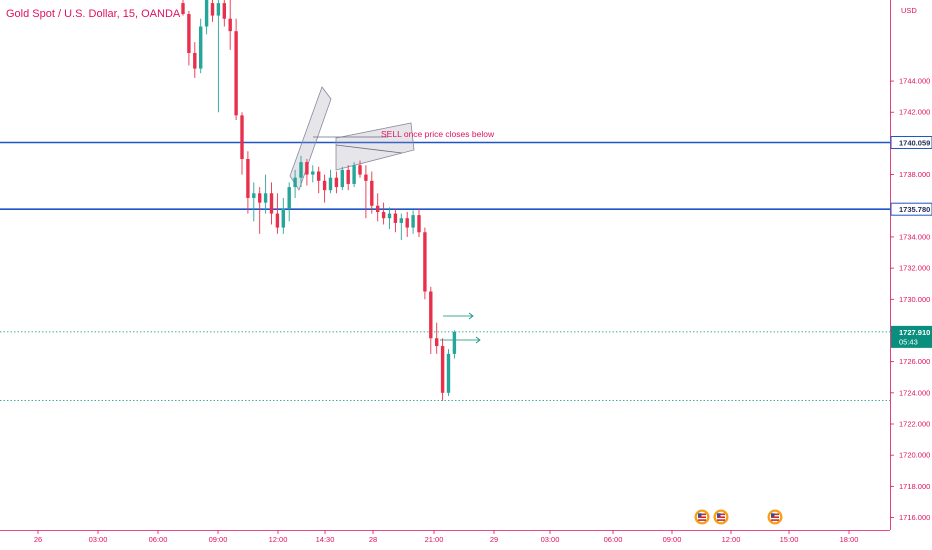 This screenshot has height=550, width=932. What do you see at coordinates (789, 539) in the screenshot?
I see `time-tick-label: 15:00` at bounding box center [789, 539].